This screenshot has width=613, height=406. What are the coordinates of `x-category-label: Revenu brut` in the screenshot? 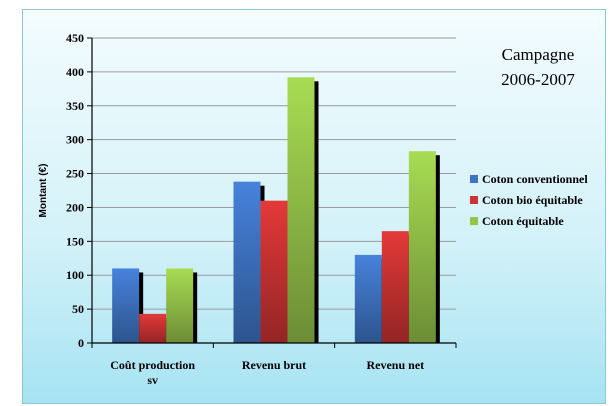 It's located at (274, 365).